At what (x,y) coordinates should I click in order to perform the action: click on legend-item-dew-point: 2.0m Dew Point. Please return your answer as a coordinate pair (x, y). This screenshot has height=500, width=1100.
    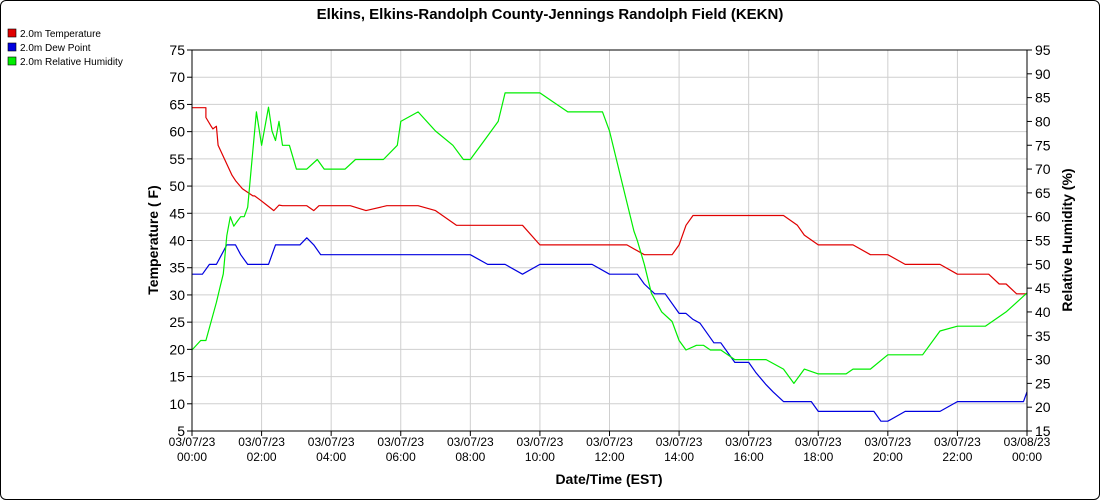
    Looking at the image, I should click on (49, 48).